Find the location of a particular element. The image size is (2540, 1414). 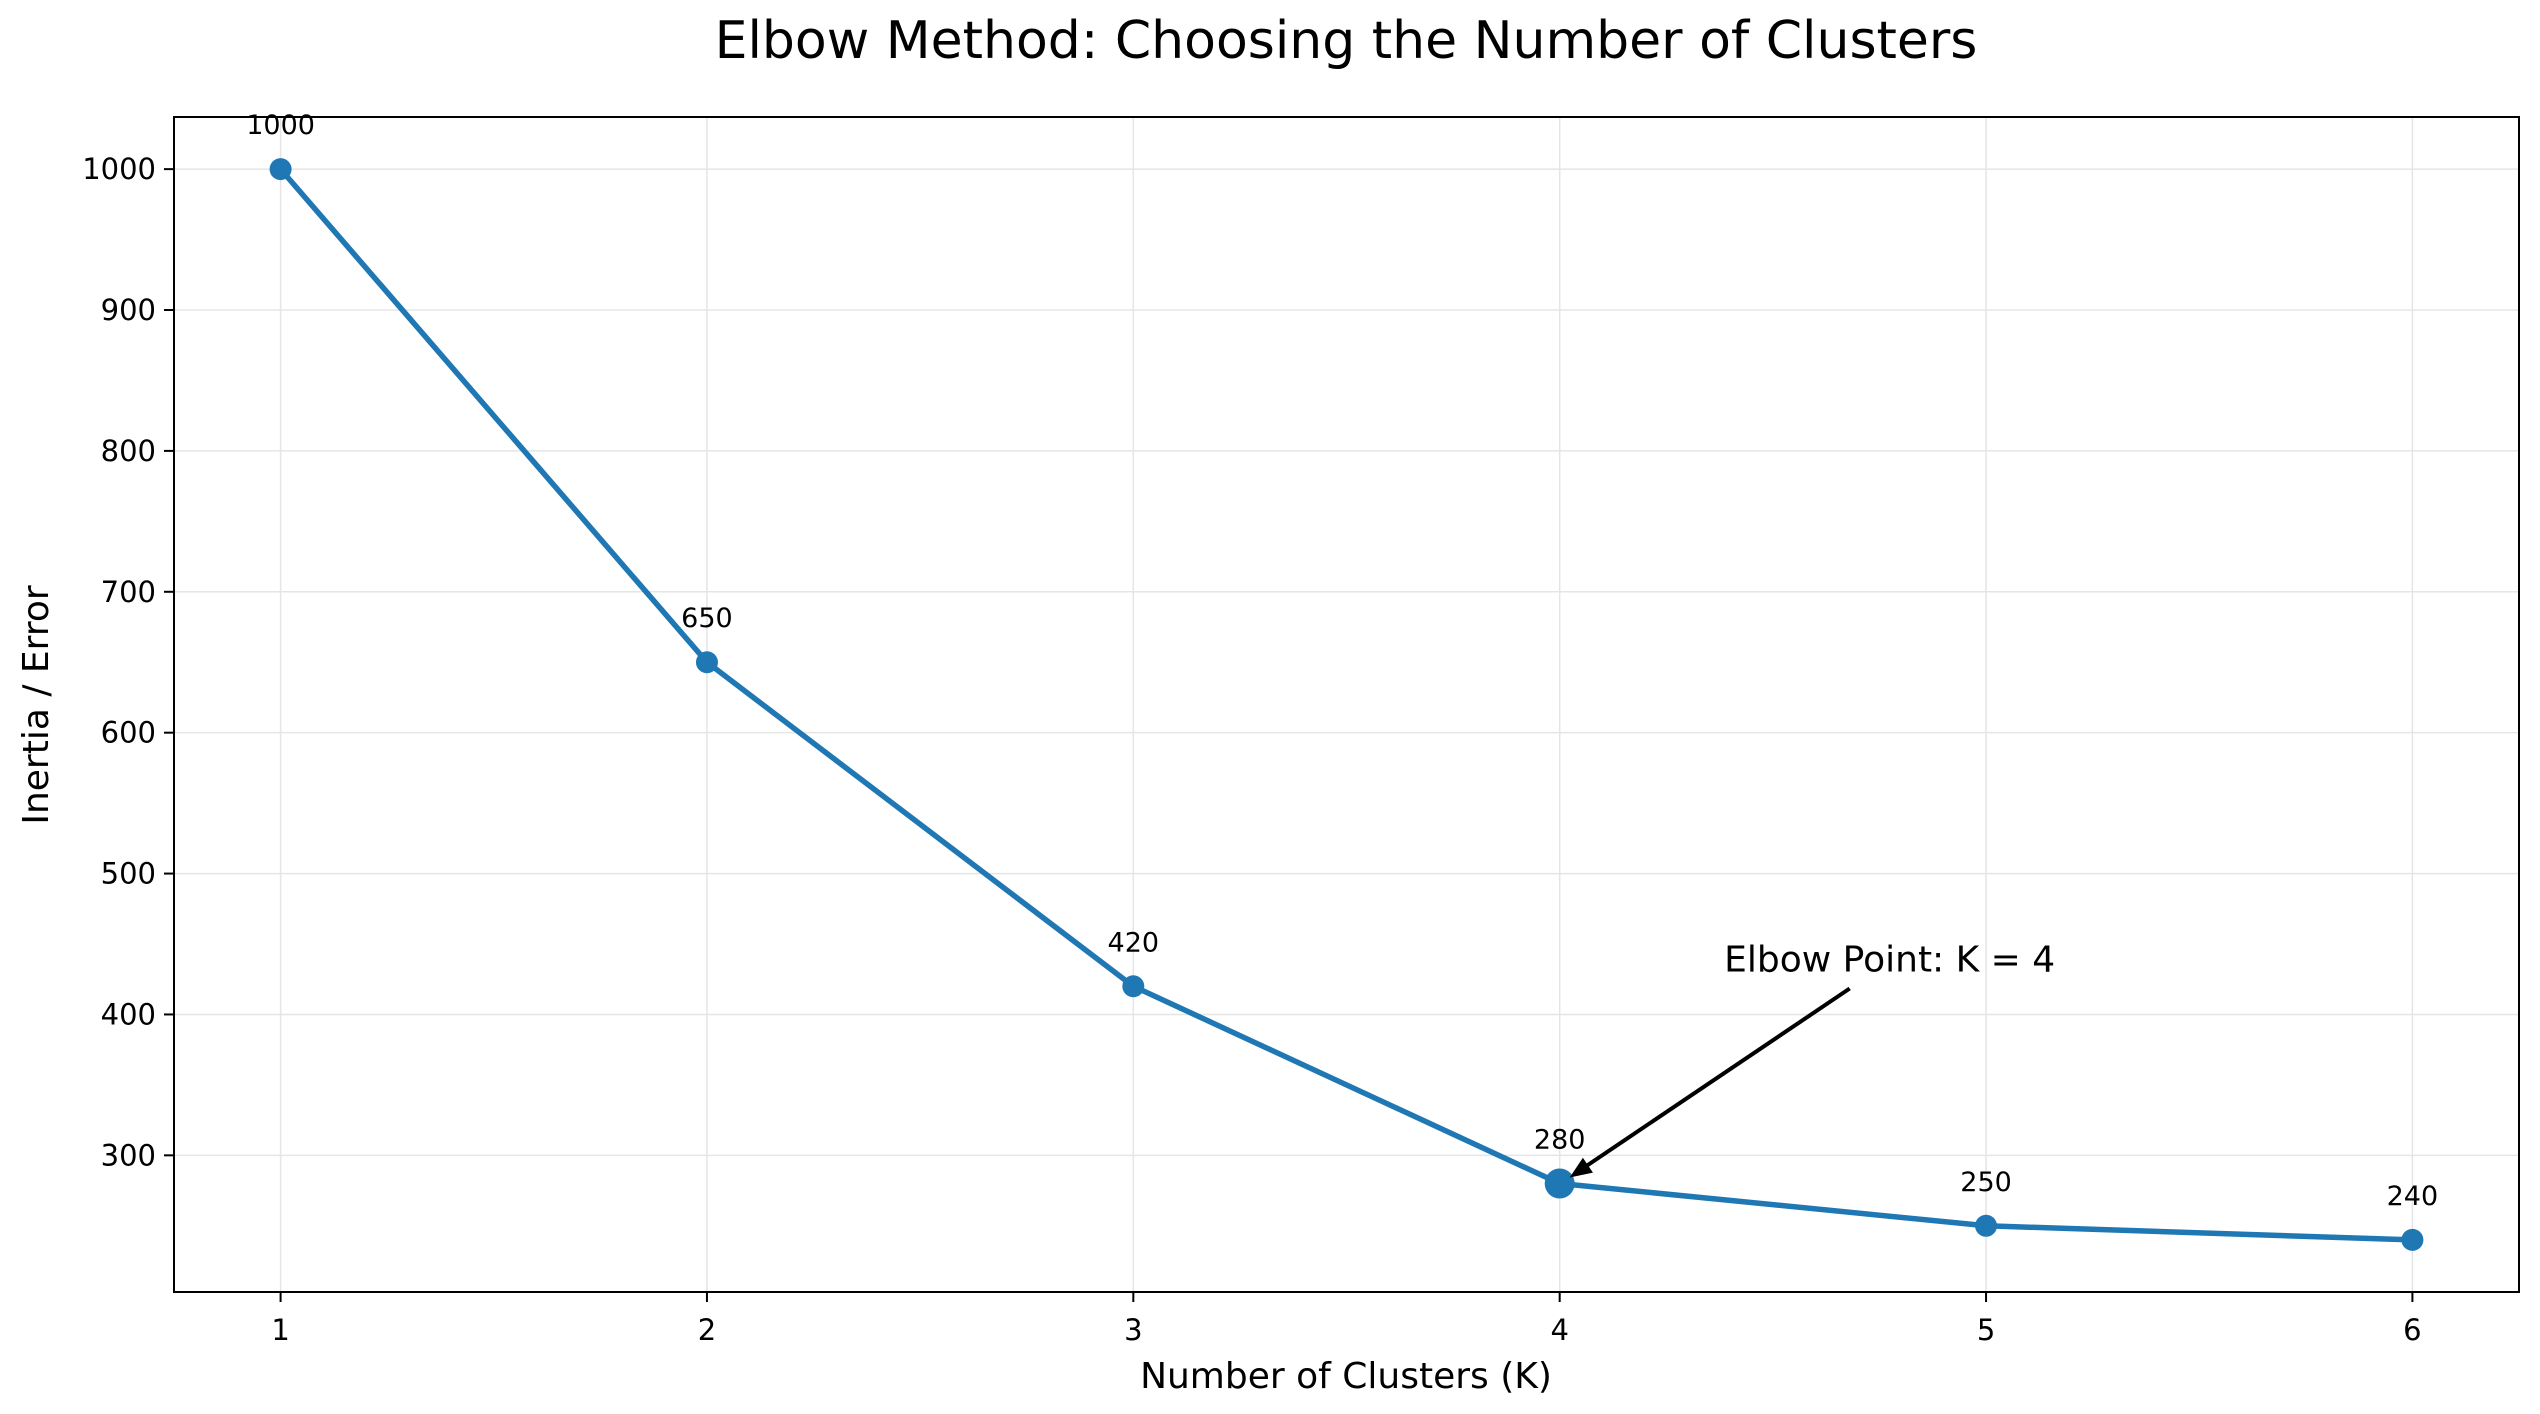

y-tick-label: 700 is located at coordinates (128, 592).